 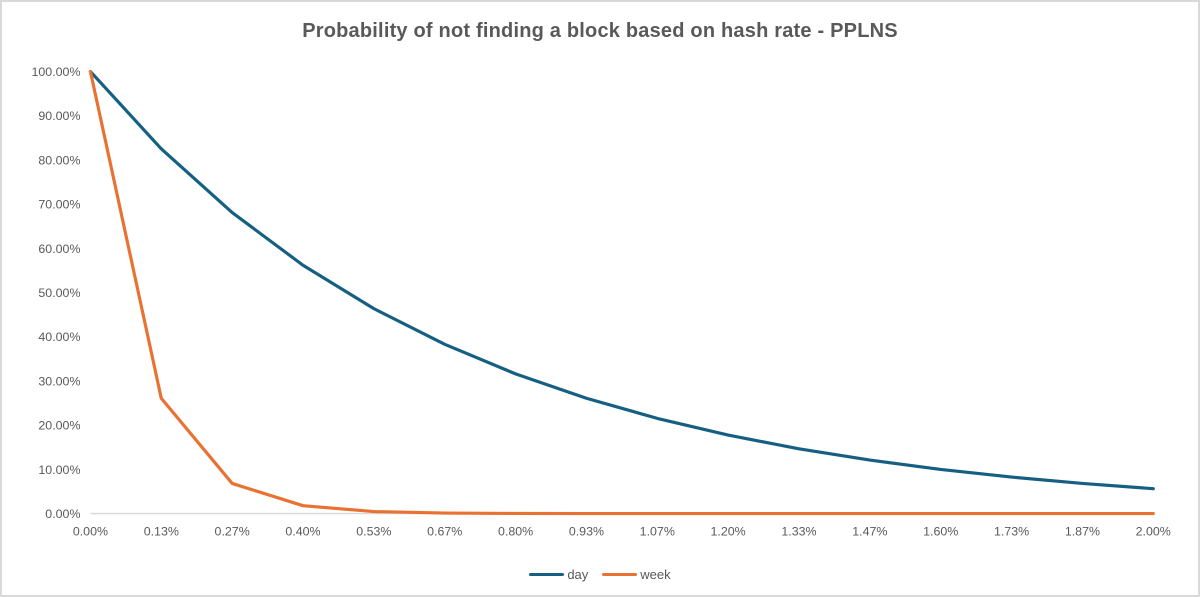 What do you see at coordinates (90, 531) in the screenshot?
I see `x-axis-tick-label: 0.00%` at bounding box center [90, 531].